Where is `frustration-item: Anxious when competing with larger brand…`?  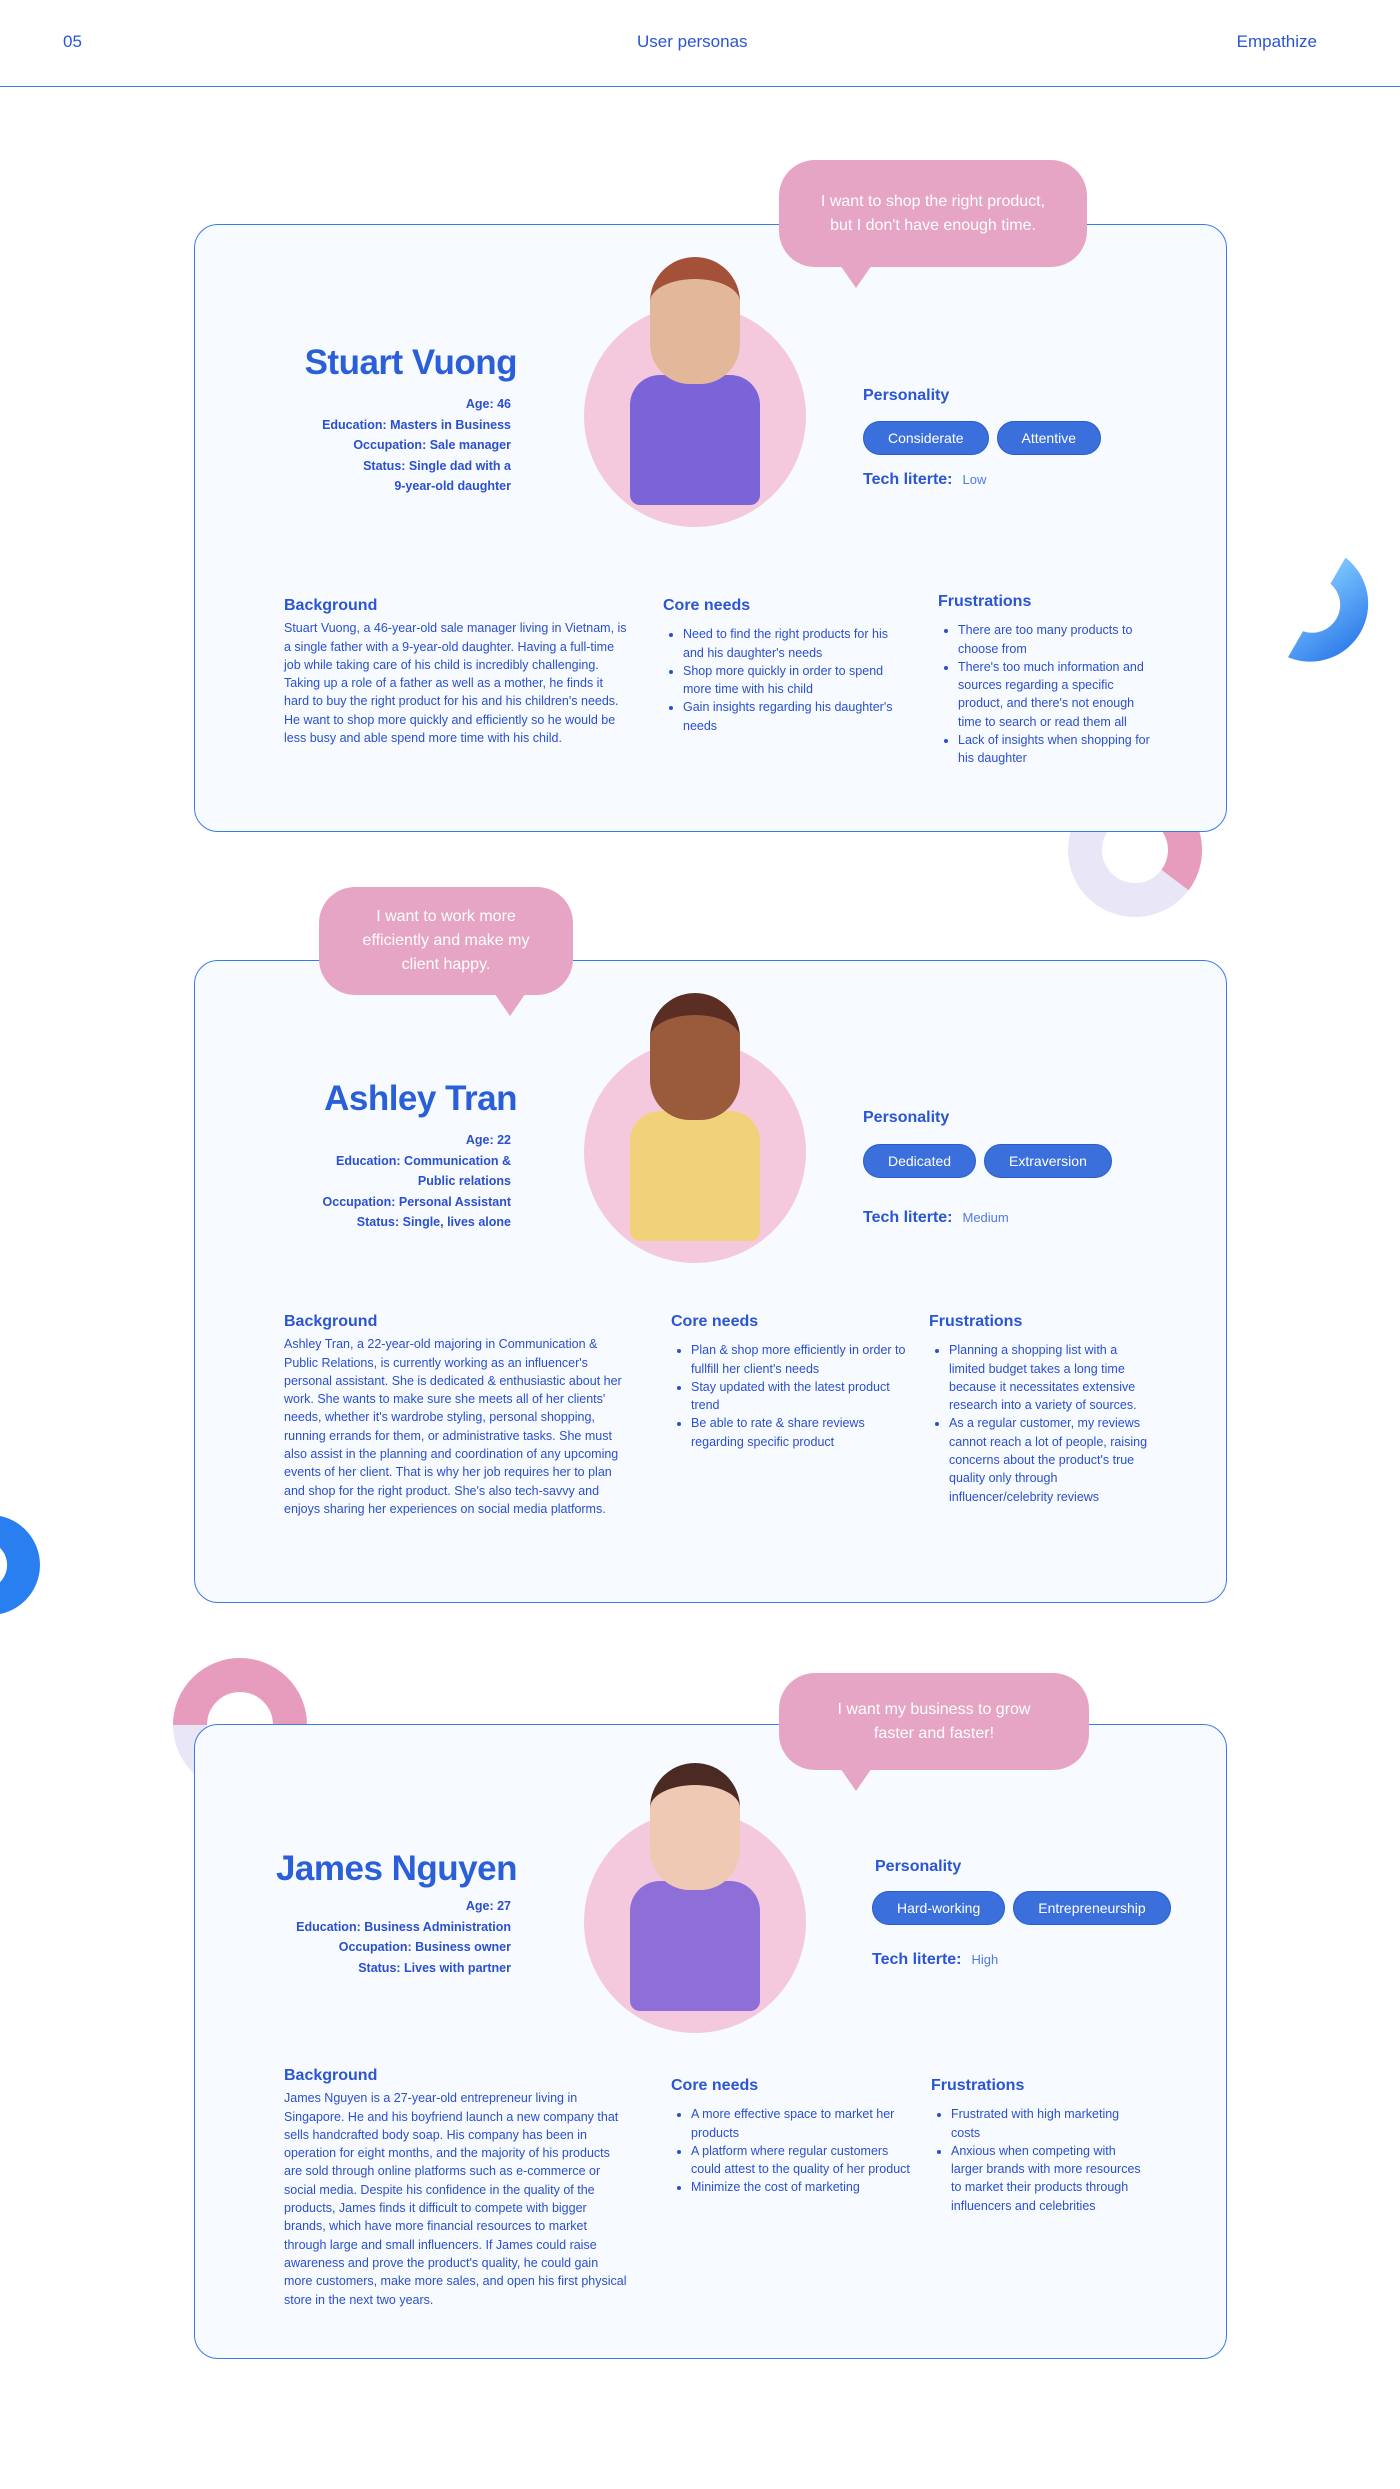 frustration-item: Anxious when competing with larger brand… is located at coordinates (1051, 2178).